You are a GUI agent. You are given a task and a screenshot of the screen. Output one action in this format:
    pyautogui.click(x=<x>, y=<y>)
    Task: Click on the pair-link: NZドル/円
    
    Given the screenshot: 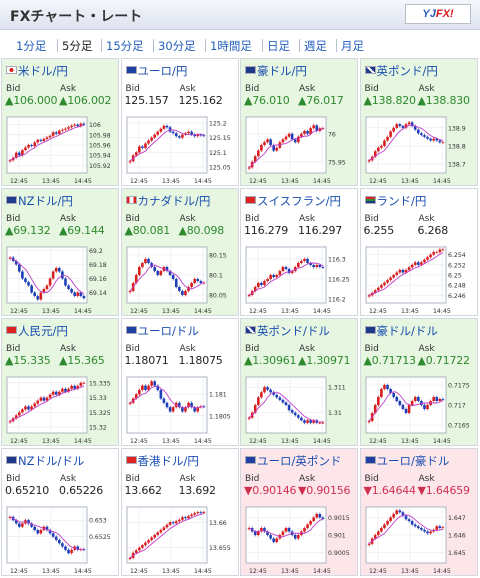 What is the action you would take?
    pyautogui.click(x=39, y=200)
    